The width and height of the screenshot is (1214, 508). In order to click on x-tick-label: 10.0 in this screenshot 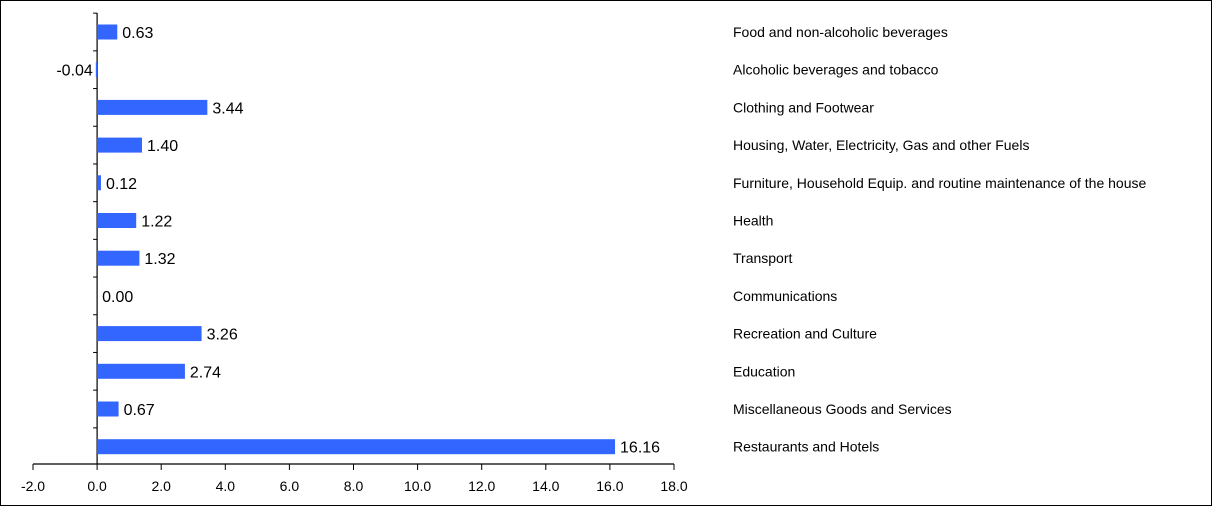, I will do `click(417, 486)`.